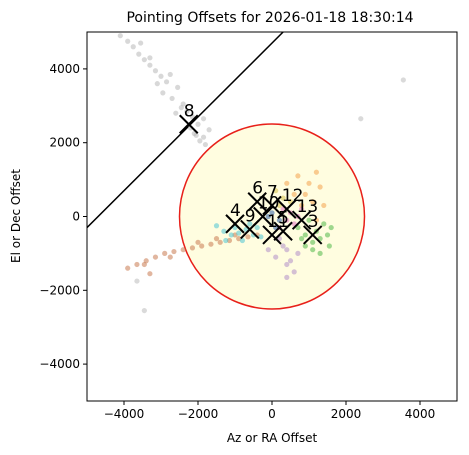  Describe the element at coordinates (59, 364) in the screenshot. I see `y-tick-label: −4000` at that location.